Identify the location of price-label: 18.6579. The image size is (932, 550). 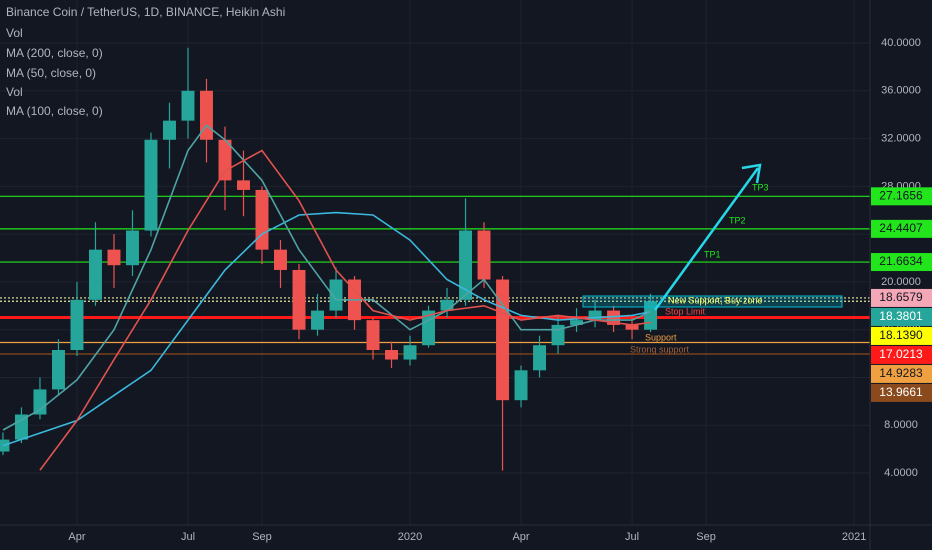
(901, 297).